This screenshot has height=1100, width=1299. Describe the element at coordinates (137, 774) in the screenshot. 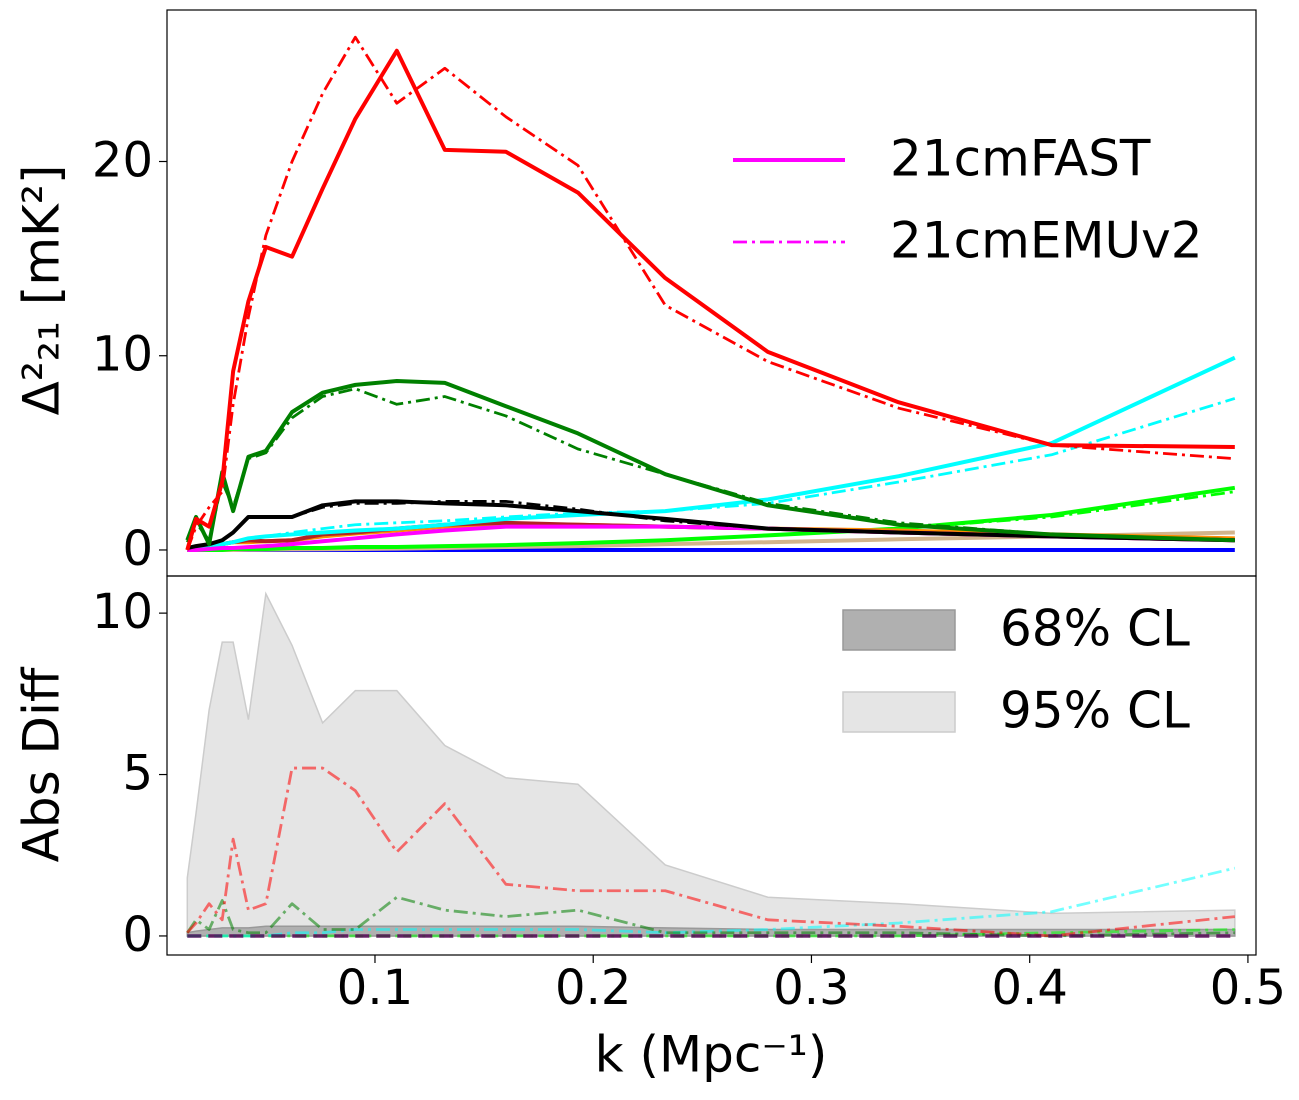

I see `y-tick-label: 5` at that location.